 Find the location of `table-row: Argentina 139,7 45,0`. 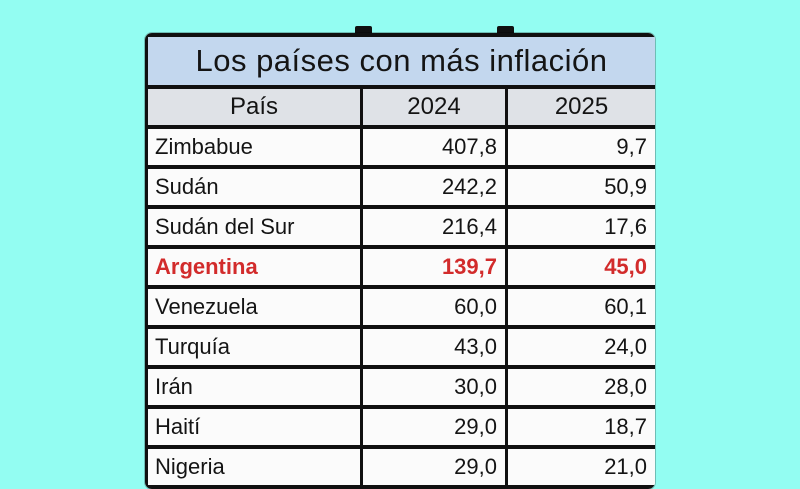

table-row: Argentina 139,7 45,0 is located at coordinates (400, 267).